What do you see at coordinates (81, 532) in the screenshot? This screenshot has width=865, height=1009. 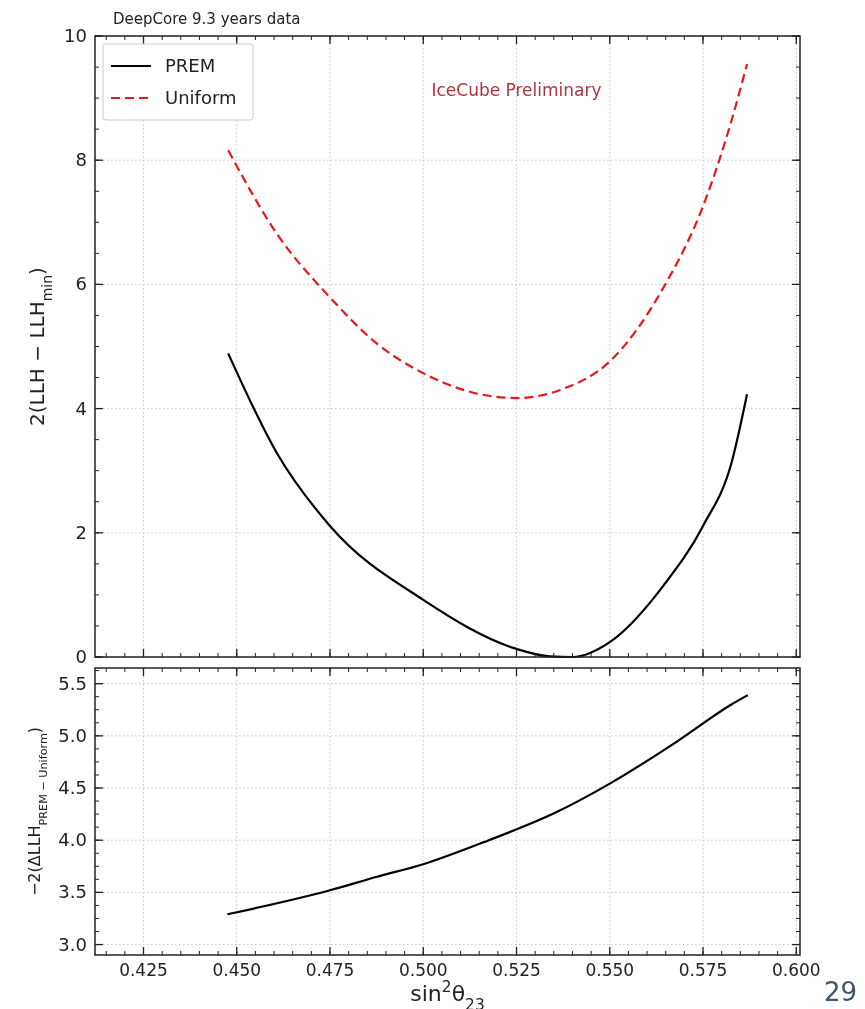 I see `y-tick-label: 2` at bounding box center [81, 532].